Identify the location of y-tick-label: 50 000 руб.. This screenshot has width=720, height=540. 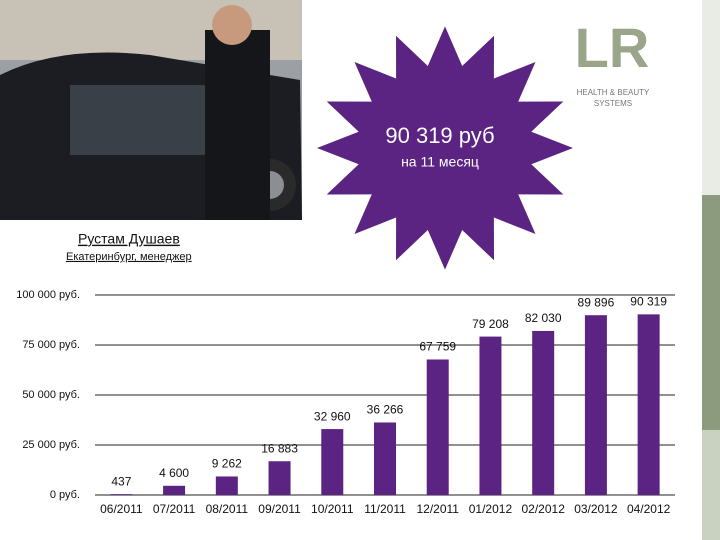
(51, 395).